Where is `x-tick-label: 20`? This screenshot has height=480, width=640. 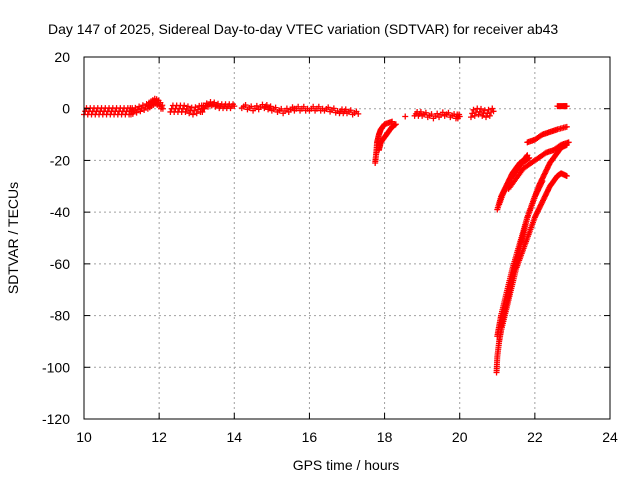
x-tick-label: 20 is located at coordinates (460, 437).